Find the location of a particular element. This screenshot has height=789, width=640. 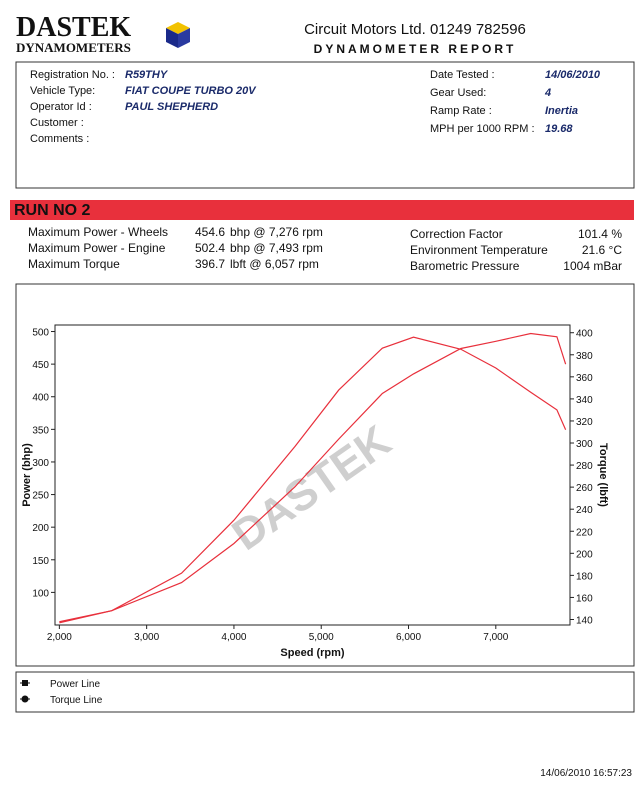

y2-tick-label: 260 is located at coordinates (584, 488).